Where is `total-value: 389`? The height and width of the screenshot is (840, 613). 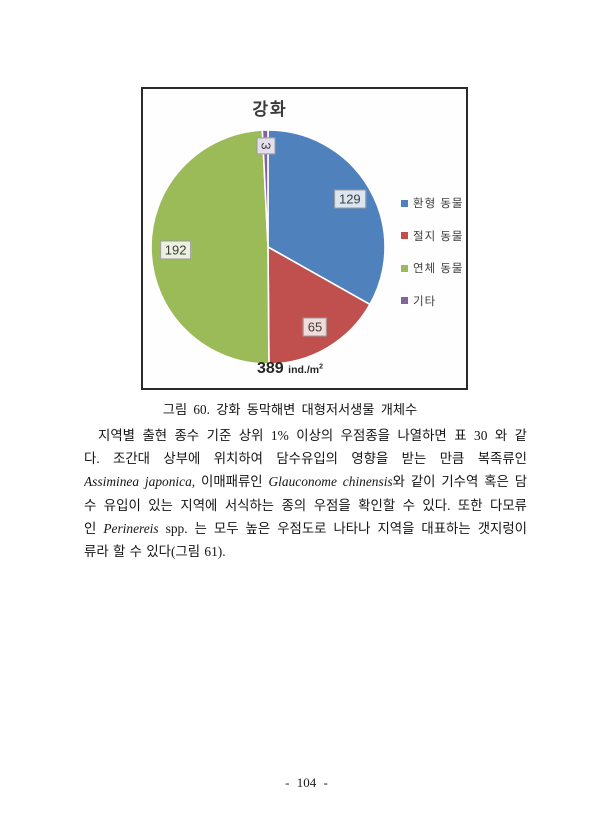
total-value: 389 is located at coordinates (270, 368).